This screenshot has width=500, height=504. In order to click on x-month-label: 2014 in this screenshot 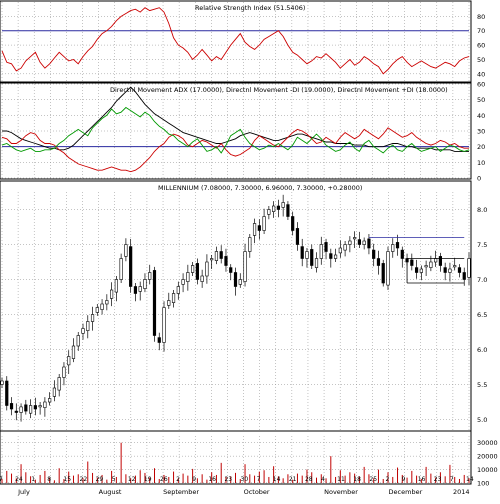, I will do `click(461, 492)`.